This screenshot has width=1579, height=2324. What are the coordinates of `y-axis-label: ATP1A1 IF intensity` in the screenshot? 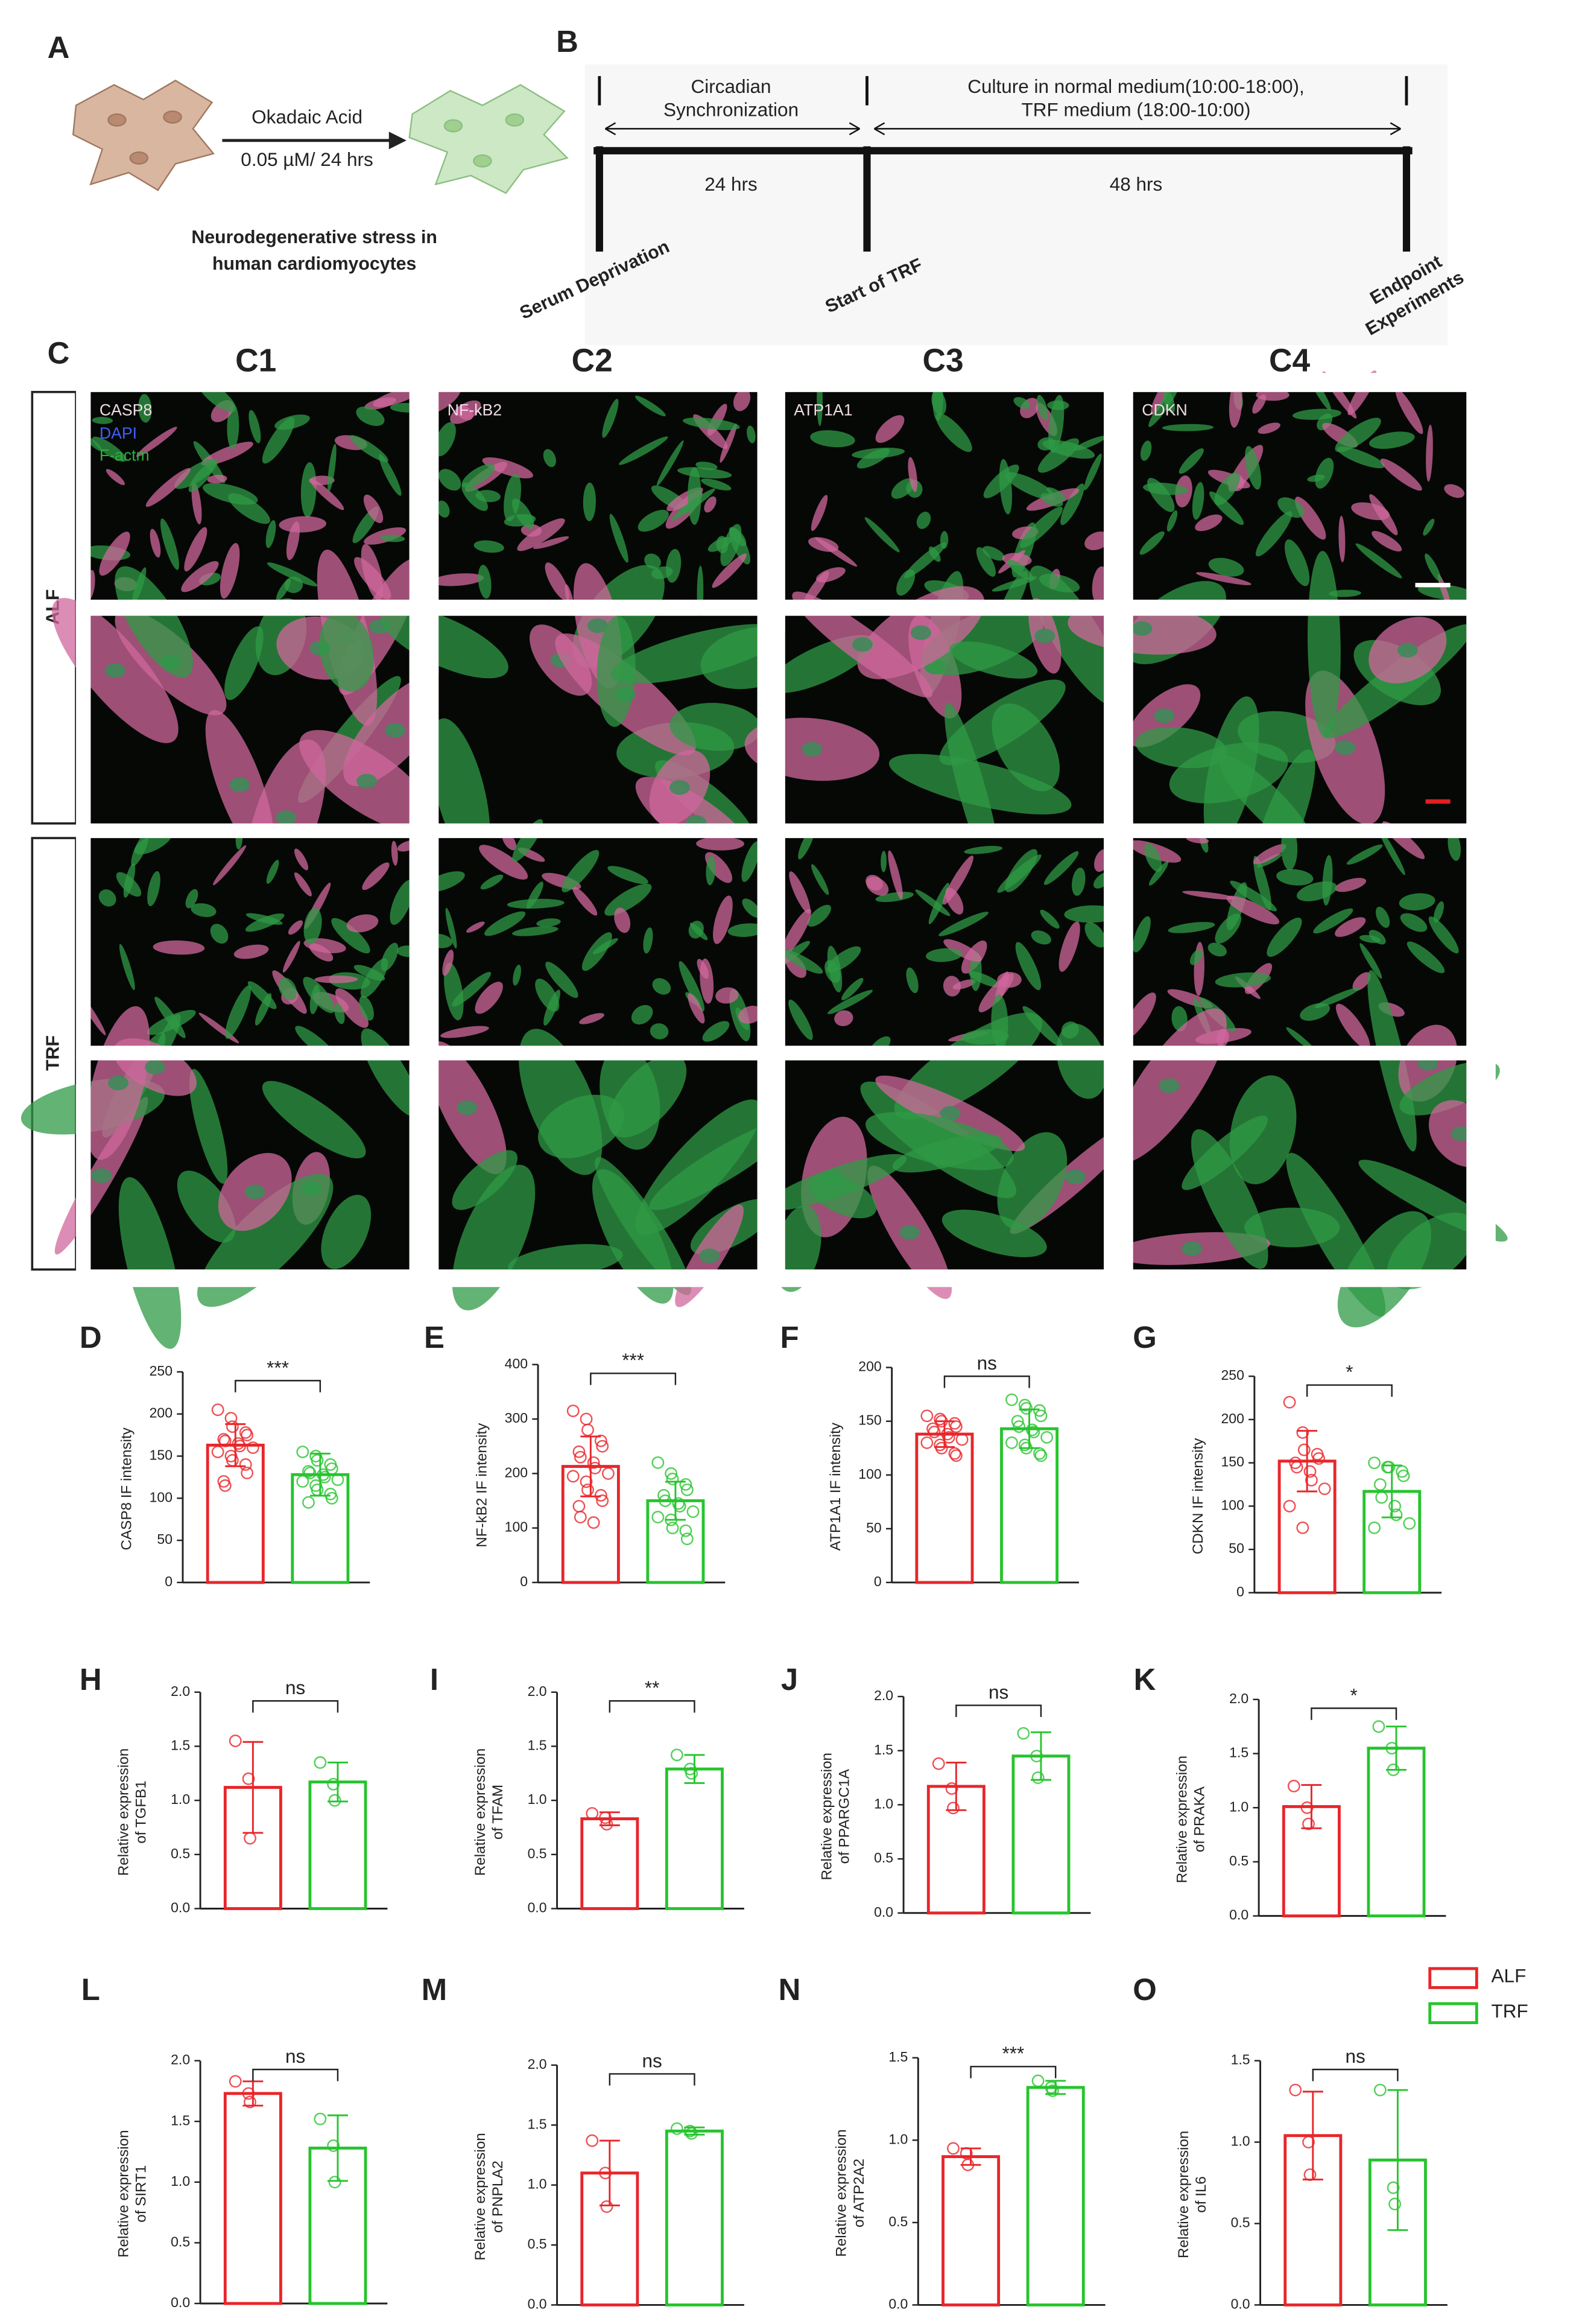 It's located at (836, 1486).